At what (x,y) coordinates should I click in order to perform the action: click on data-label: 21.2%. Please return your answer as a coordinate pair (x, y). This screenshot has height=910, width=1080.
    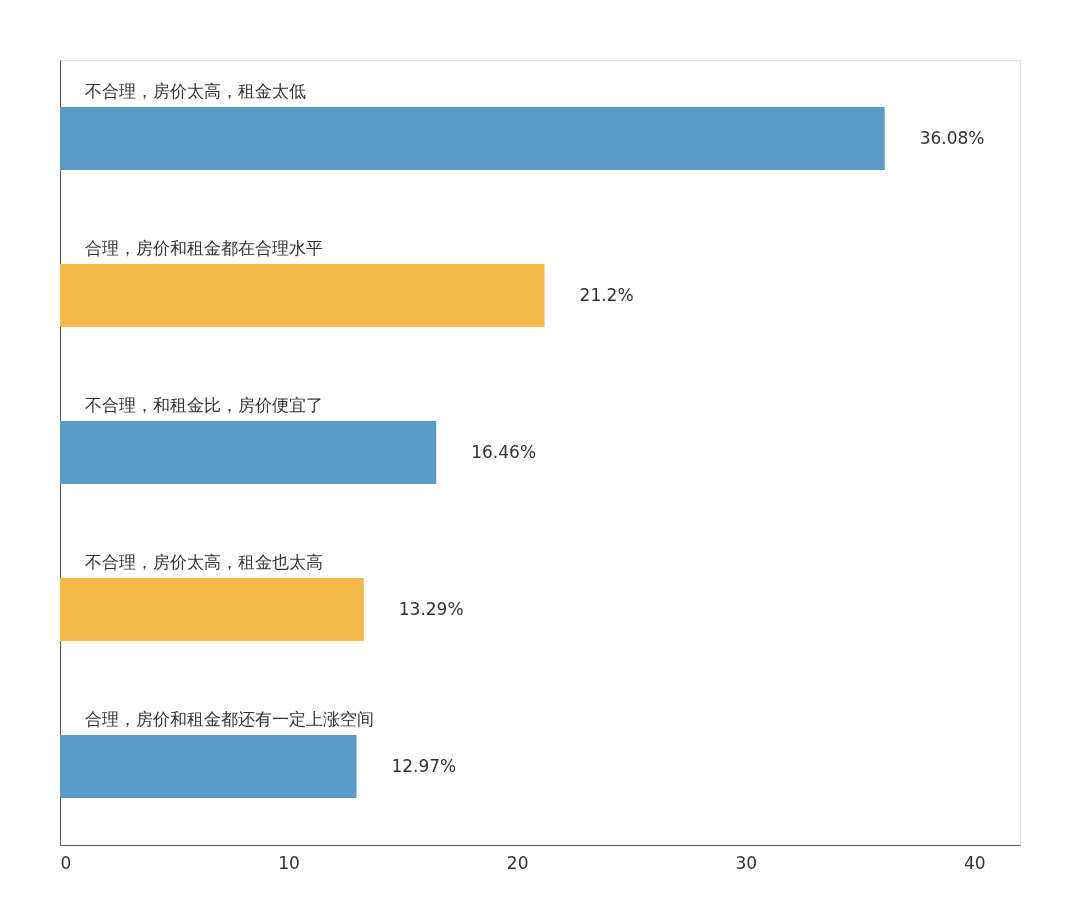
    Looking at the image, I should click on (606, 294).